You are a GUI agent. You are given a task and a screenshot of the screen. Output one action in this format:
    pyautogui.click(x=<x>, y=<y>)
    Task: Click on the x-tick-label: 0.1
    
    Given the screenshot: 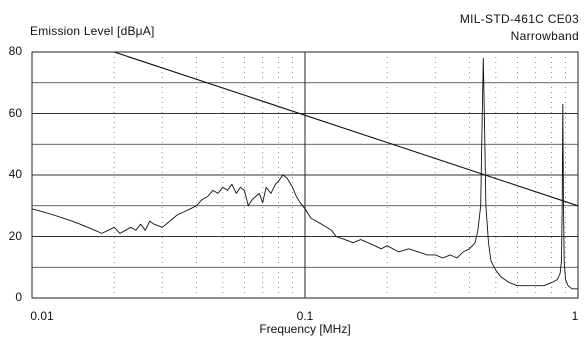 What is the action you would take?
    pyautogui.click(x=305, y=316)
    